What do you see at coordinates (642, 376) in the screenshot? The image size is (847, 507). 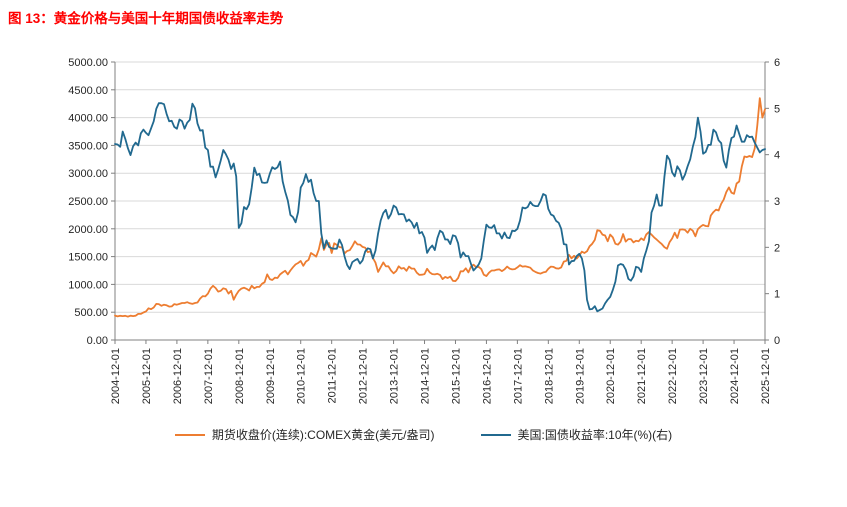 I see `svg-text: 2021-12-01` at bounding box center [642, 376].